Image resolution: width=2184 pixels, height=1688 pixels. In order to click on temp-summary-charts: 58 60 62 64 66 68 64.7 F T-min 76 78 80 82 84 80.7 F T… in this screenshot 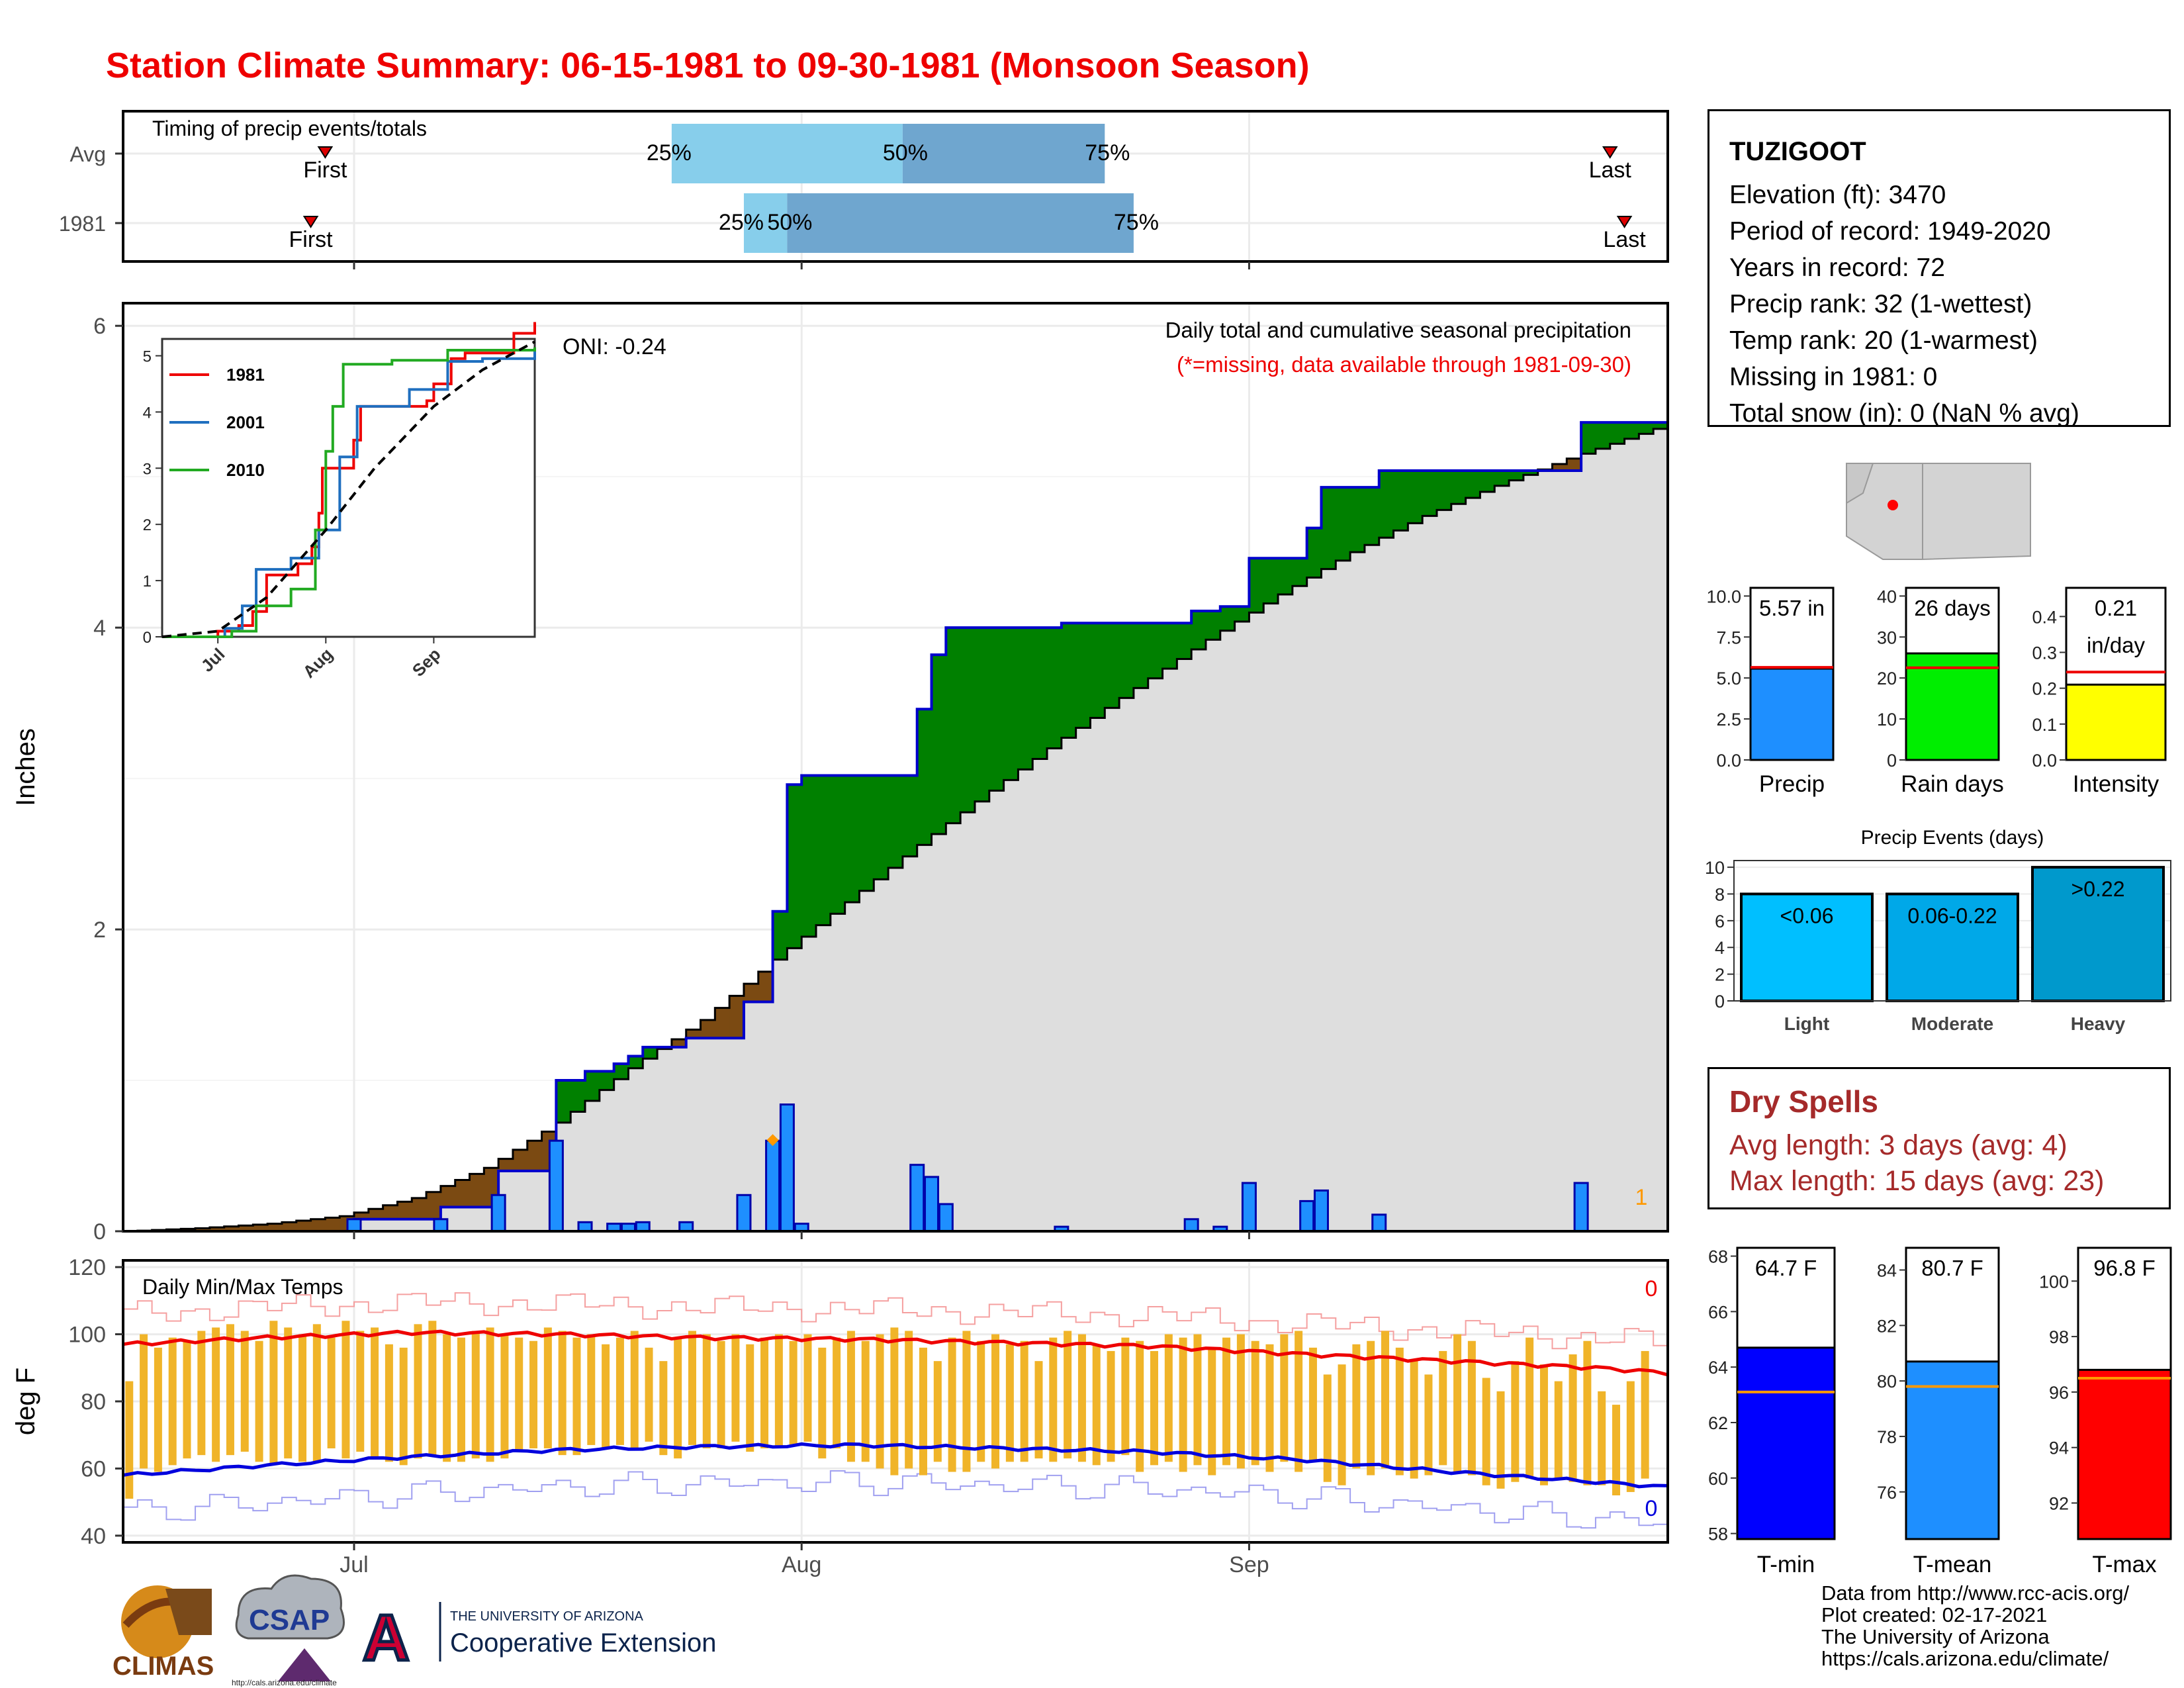, I will do `click(1940, 1411)`.